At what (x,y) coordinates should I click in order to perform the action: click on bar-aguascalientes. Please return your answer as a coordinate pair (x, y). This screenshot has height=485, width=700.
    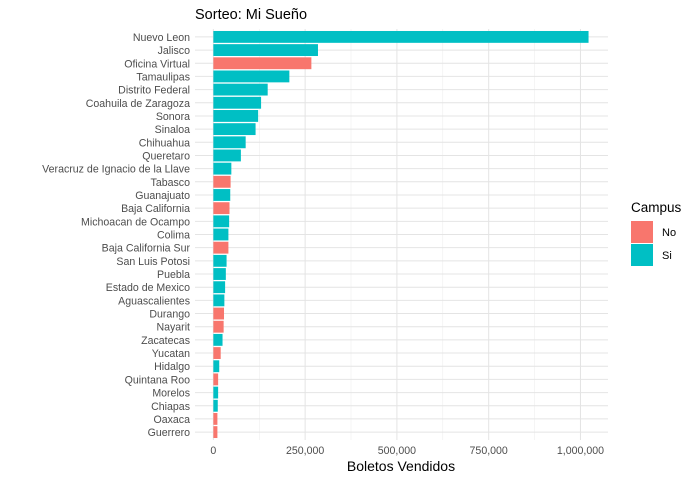
    Looking at the image, I should click on (219, 300).